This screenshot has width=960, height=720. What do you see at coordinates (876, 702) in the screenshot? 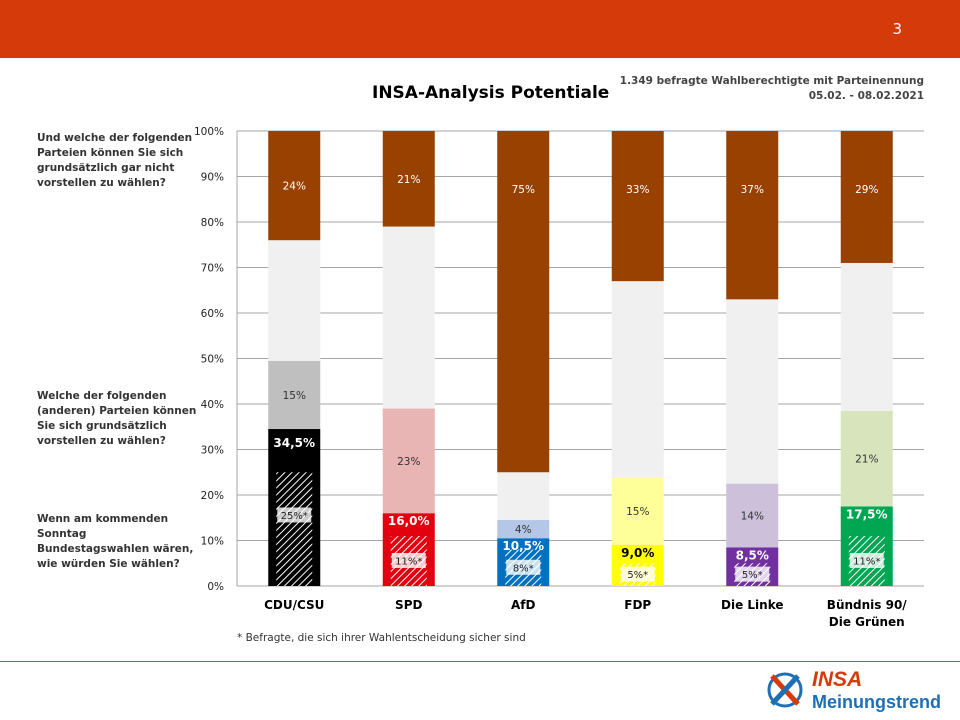
I see `logo-subtitle: Meinungstrend` at bounding box center [876, 702].